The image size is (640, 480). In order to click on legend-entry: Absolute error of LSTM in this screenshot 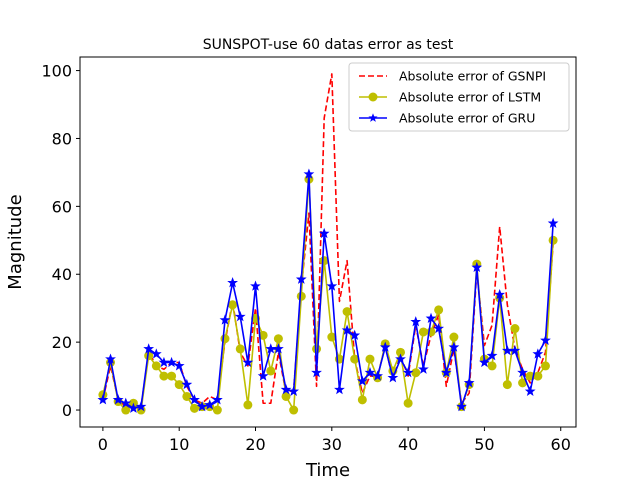, I will do `click(450, 97)`.